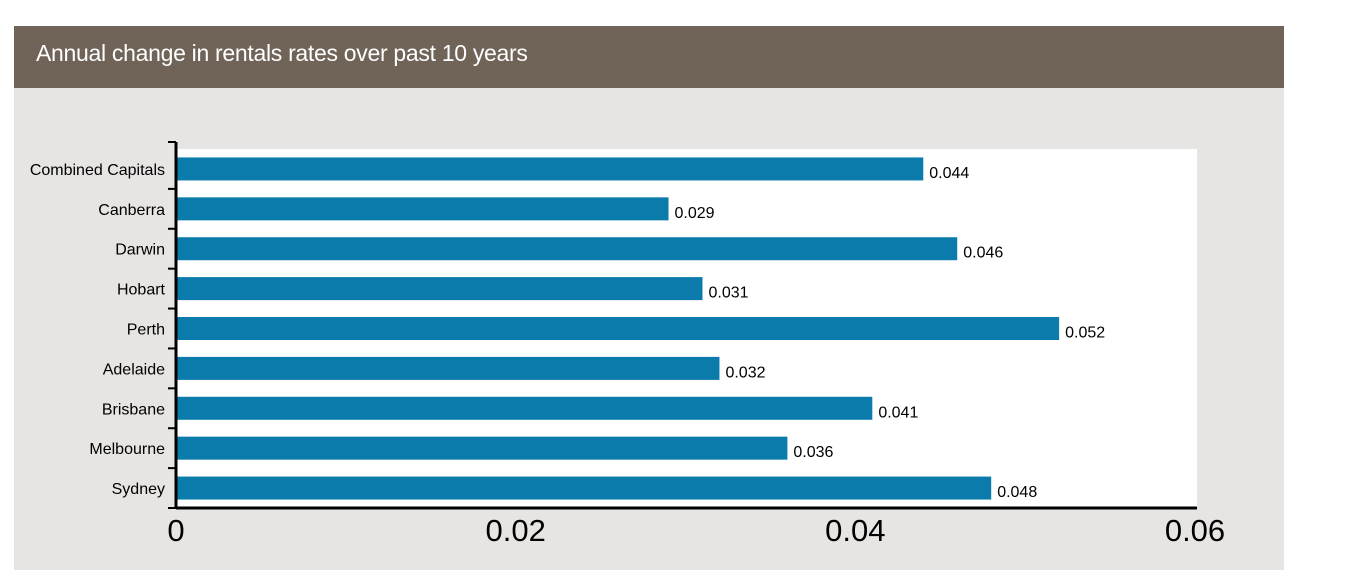 This screenshot has width=1360, height=588. I want to click on x-tick-label: 0, so click(175, 530).